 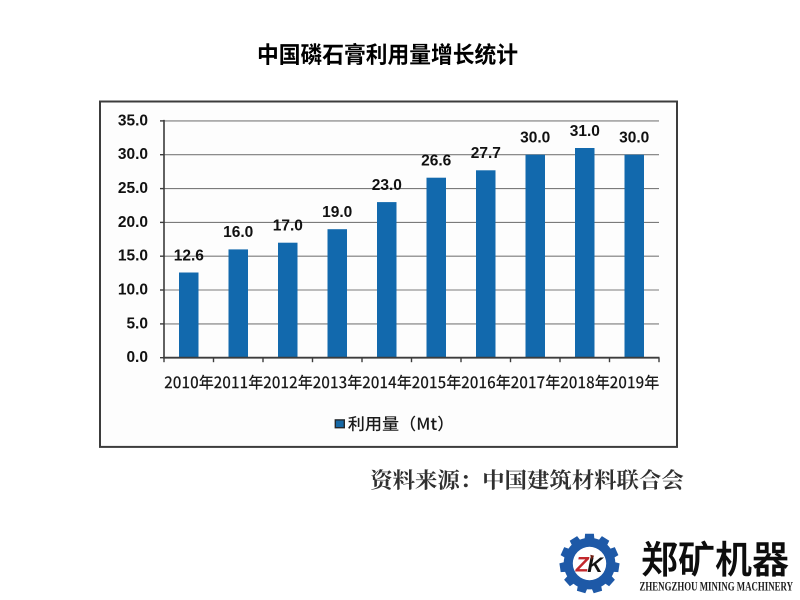 I want to click on svg-text: 16.0, so click(x=238, y=232).